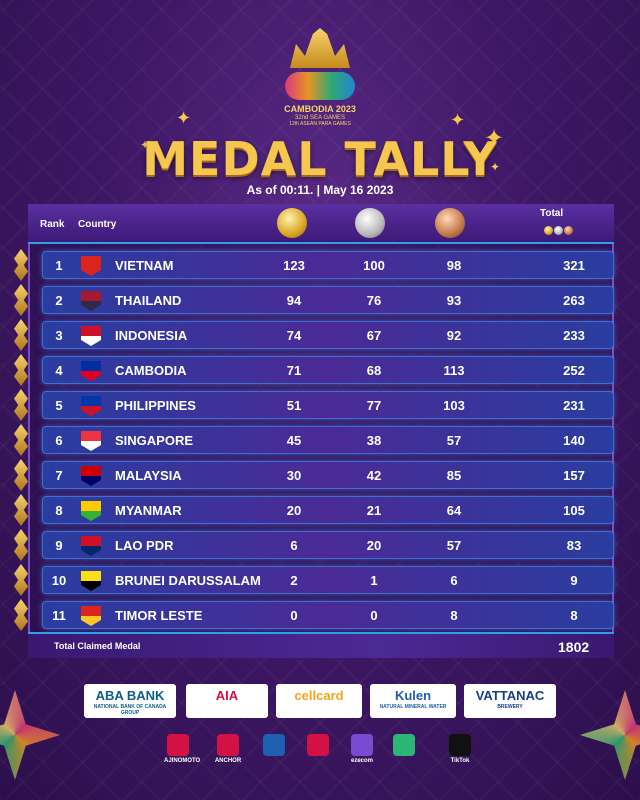  What do you see at coordinates (328, 545) in the screenshot?
I see `table-row: 9 LAO PDR 6 20 57 83` at bounding box center [328, 545].